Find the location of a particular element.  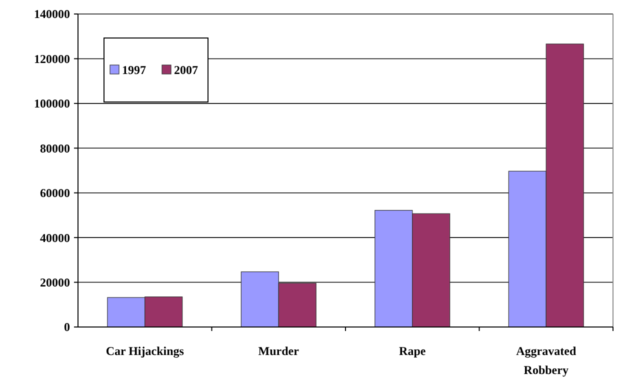

x-tick-label: Car Hijackings is located at coordinates (145, 351).